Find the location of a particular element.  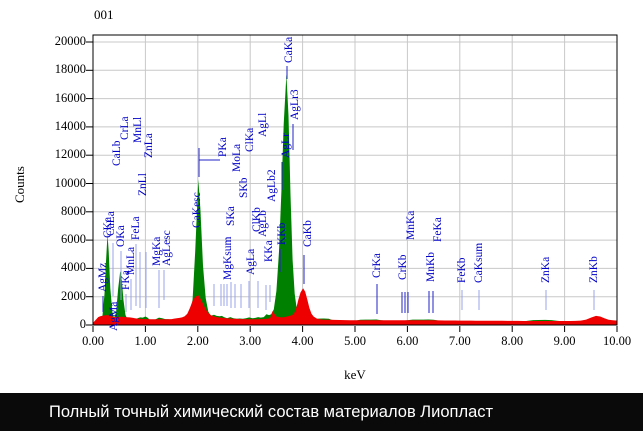

peak-label-fela: FeLa is located at coordinates (136, 228).